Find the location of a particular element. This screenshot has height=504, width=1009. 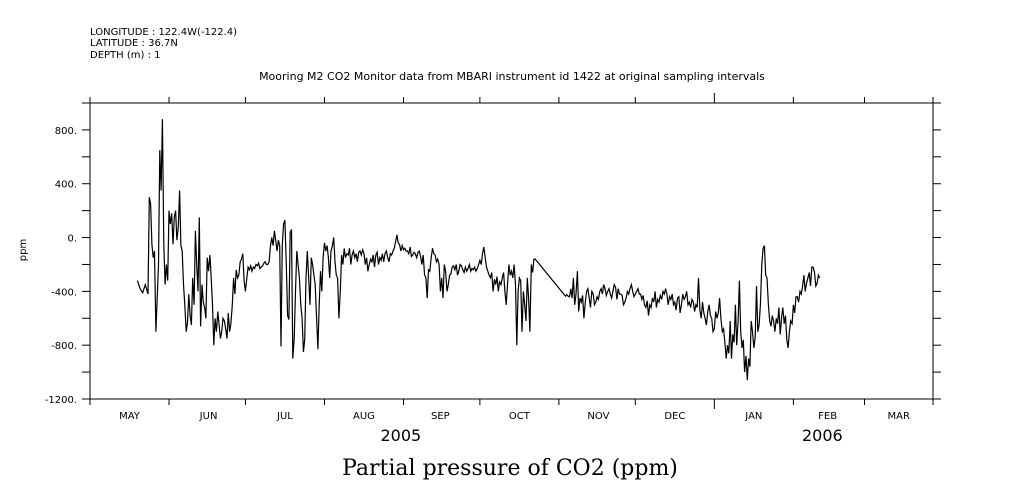

x-month-label: DEC is located at coordinates (674, 416).